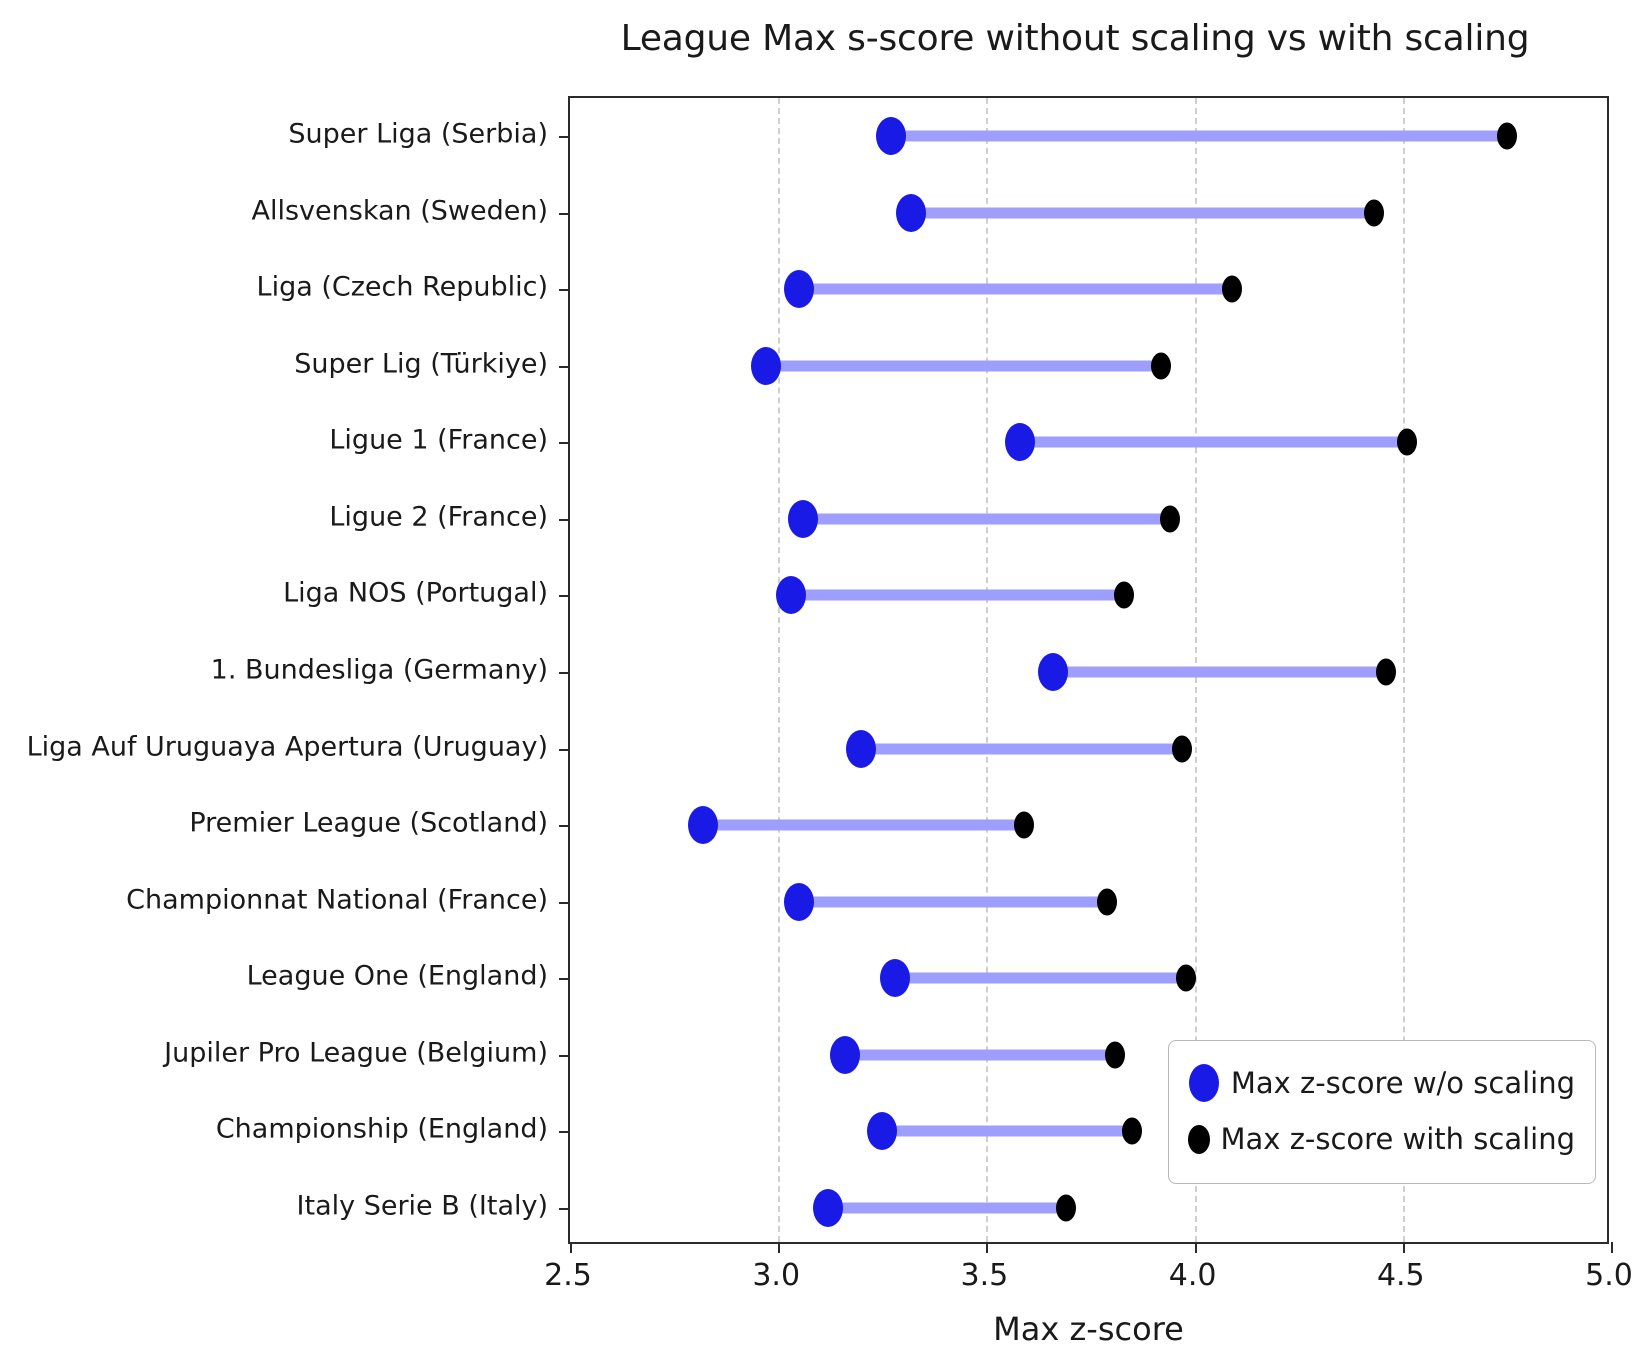  I want to click on legend-item-with-scaling: Max z-score with scaling, so click(1381, 1139).